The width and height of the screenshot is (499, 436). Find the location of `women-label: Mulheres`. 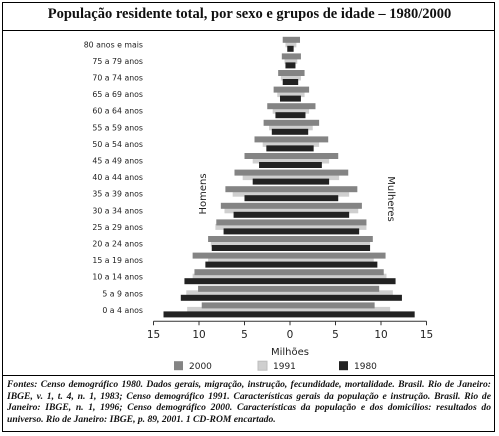

women-label: Mulheres is located at coordinates (390, 199).